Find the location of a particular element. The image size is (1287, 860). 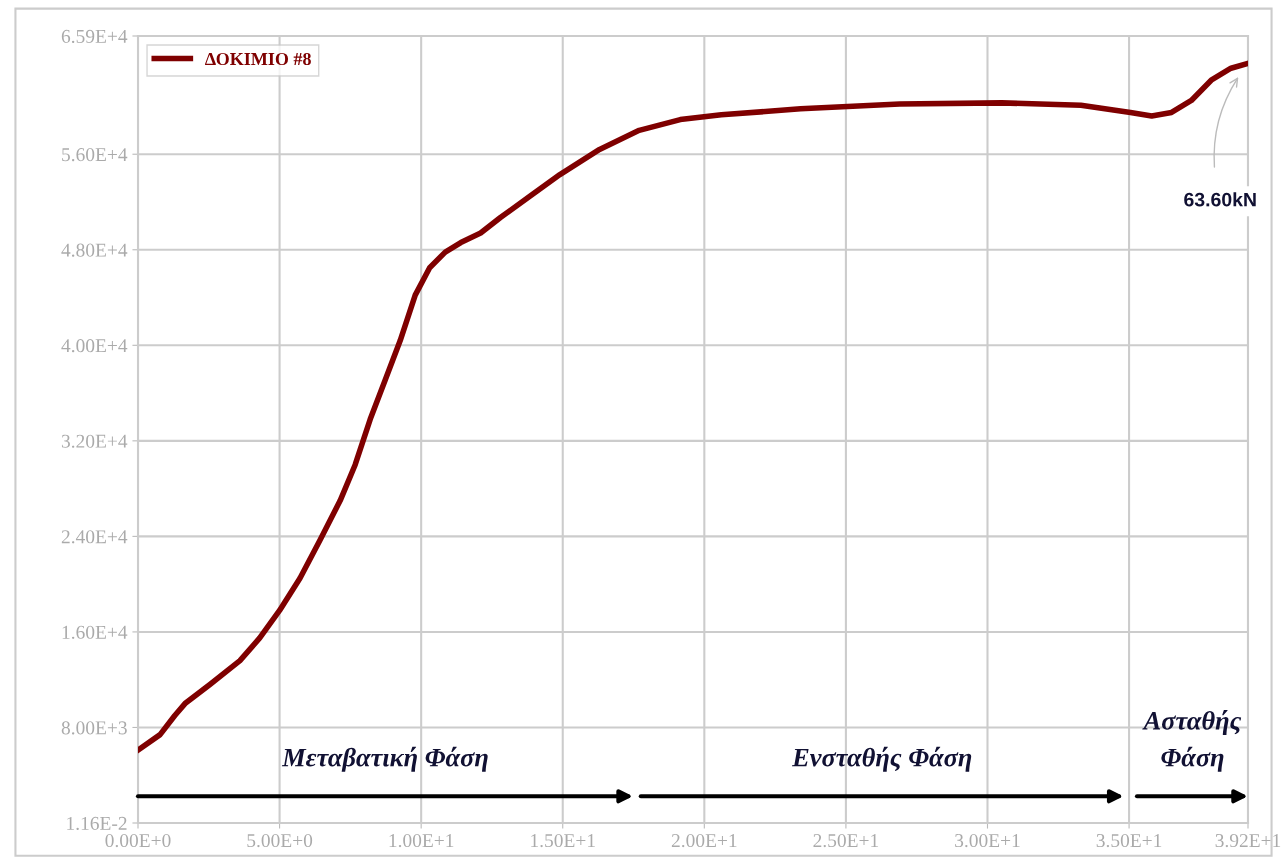

x-tick-label: 2.00E+1 is located at coordinates (704, 840).